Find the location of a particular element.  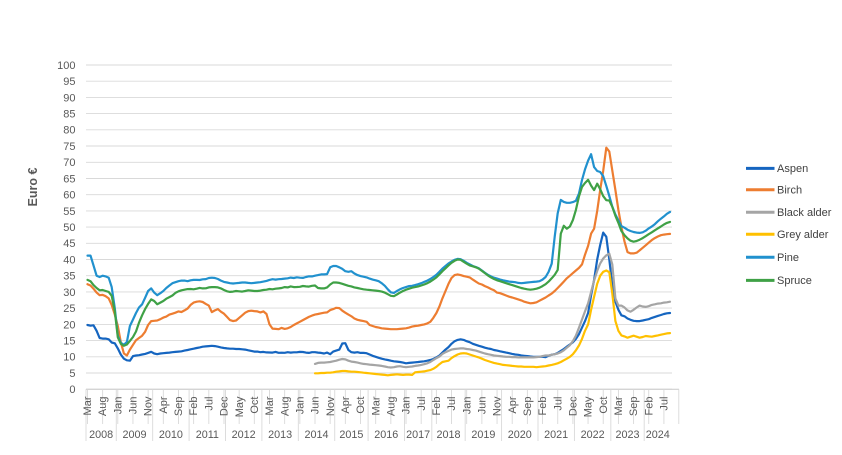

svg-text: 30 is located at coordinates (69, 293).